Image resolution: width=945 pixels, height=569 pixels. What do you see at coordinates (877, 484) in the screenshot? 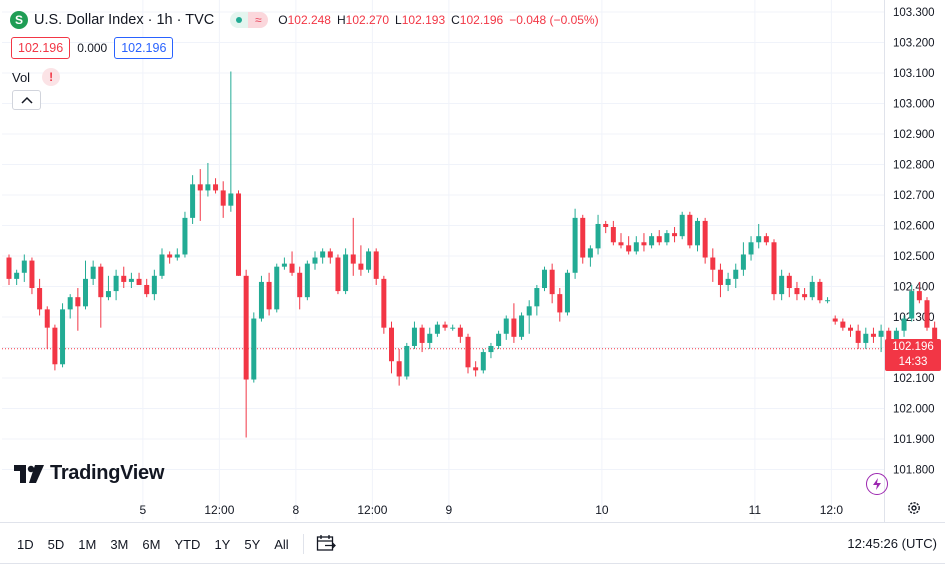
I see `lightning-icon` at bounding box center [877, 484].